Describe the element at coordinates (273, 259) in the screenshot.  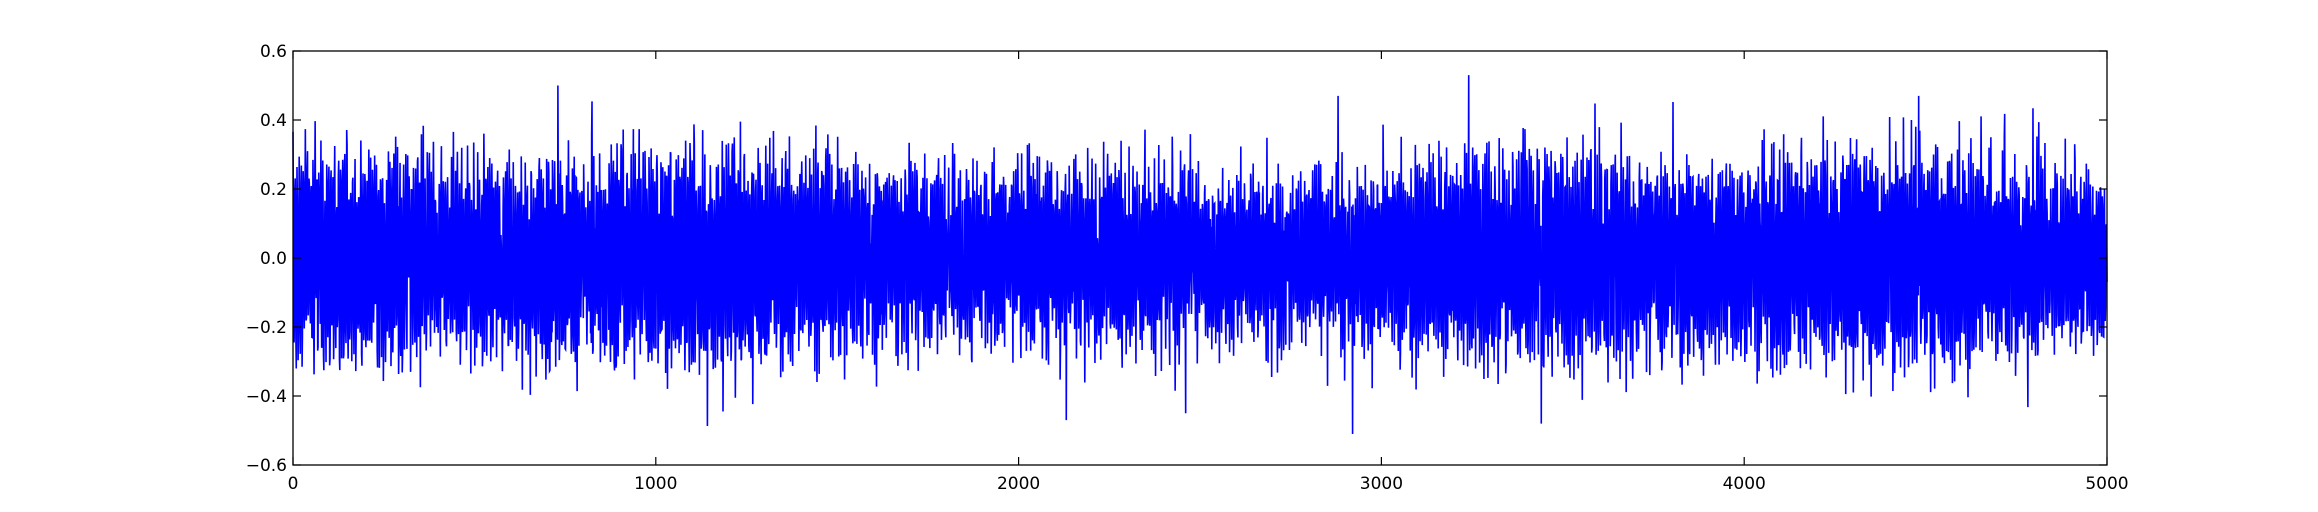
I see `y-tick-label: 0.0` at that location.